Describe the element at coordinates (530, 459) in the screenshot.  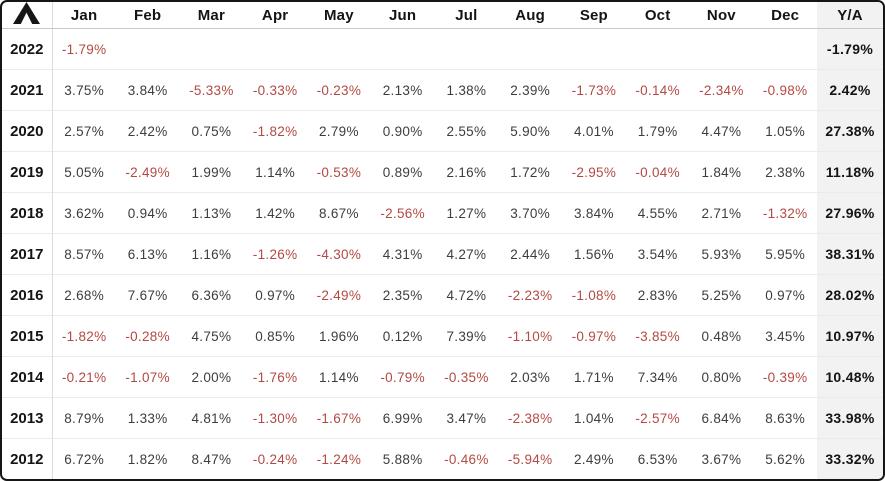
I see `monthly-return-cell: -5.94%` at that location.